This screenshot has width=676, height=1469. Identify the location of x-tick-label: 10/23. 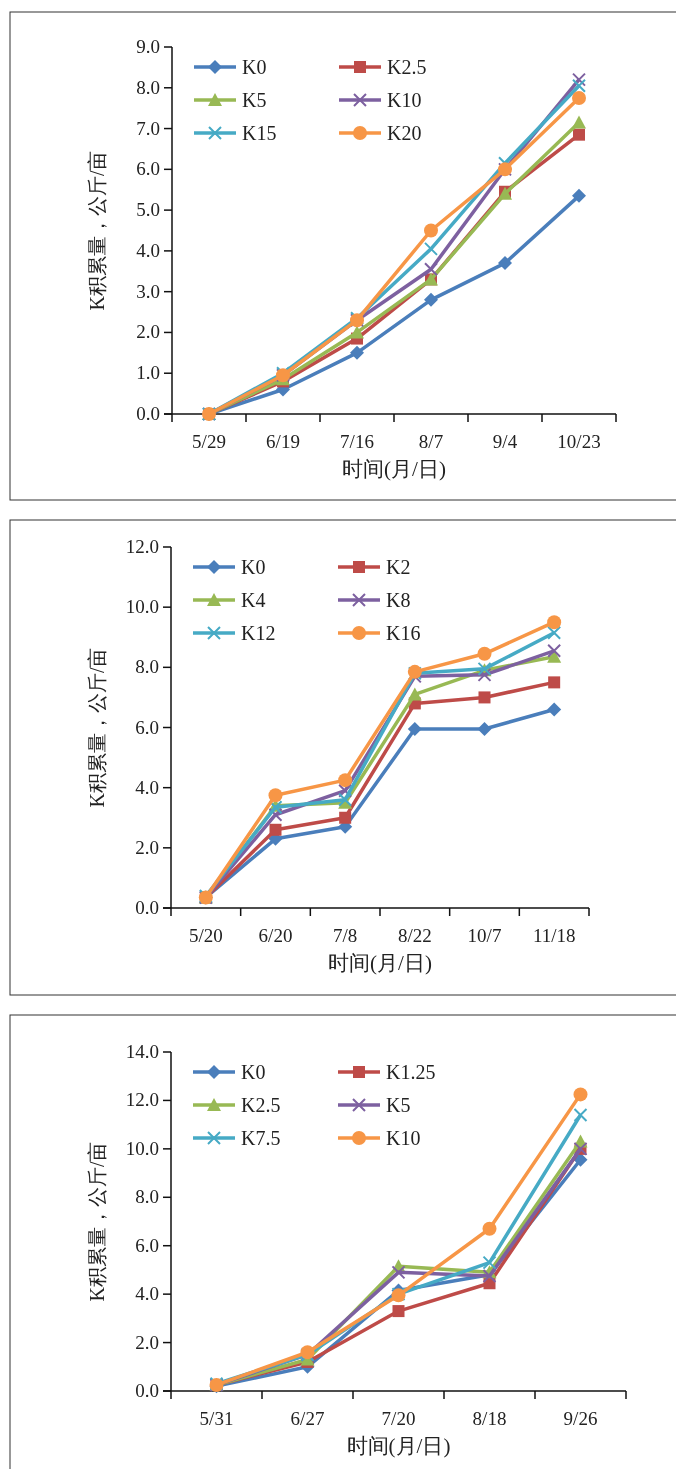
(579, 441).